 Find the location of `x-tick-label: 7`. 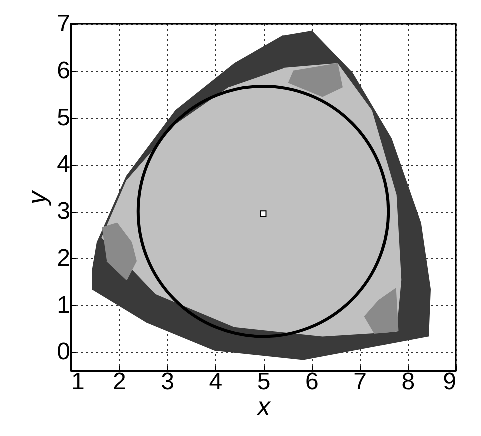

x-tick-label: 7 is located at coordinates (360, 382).